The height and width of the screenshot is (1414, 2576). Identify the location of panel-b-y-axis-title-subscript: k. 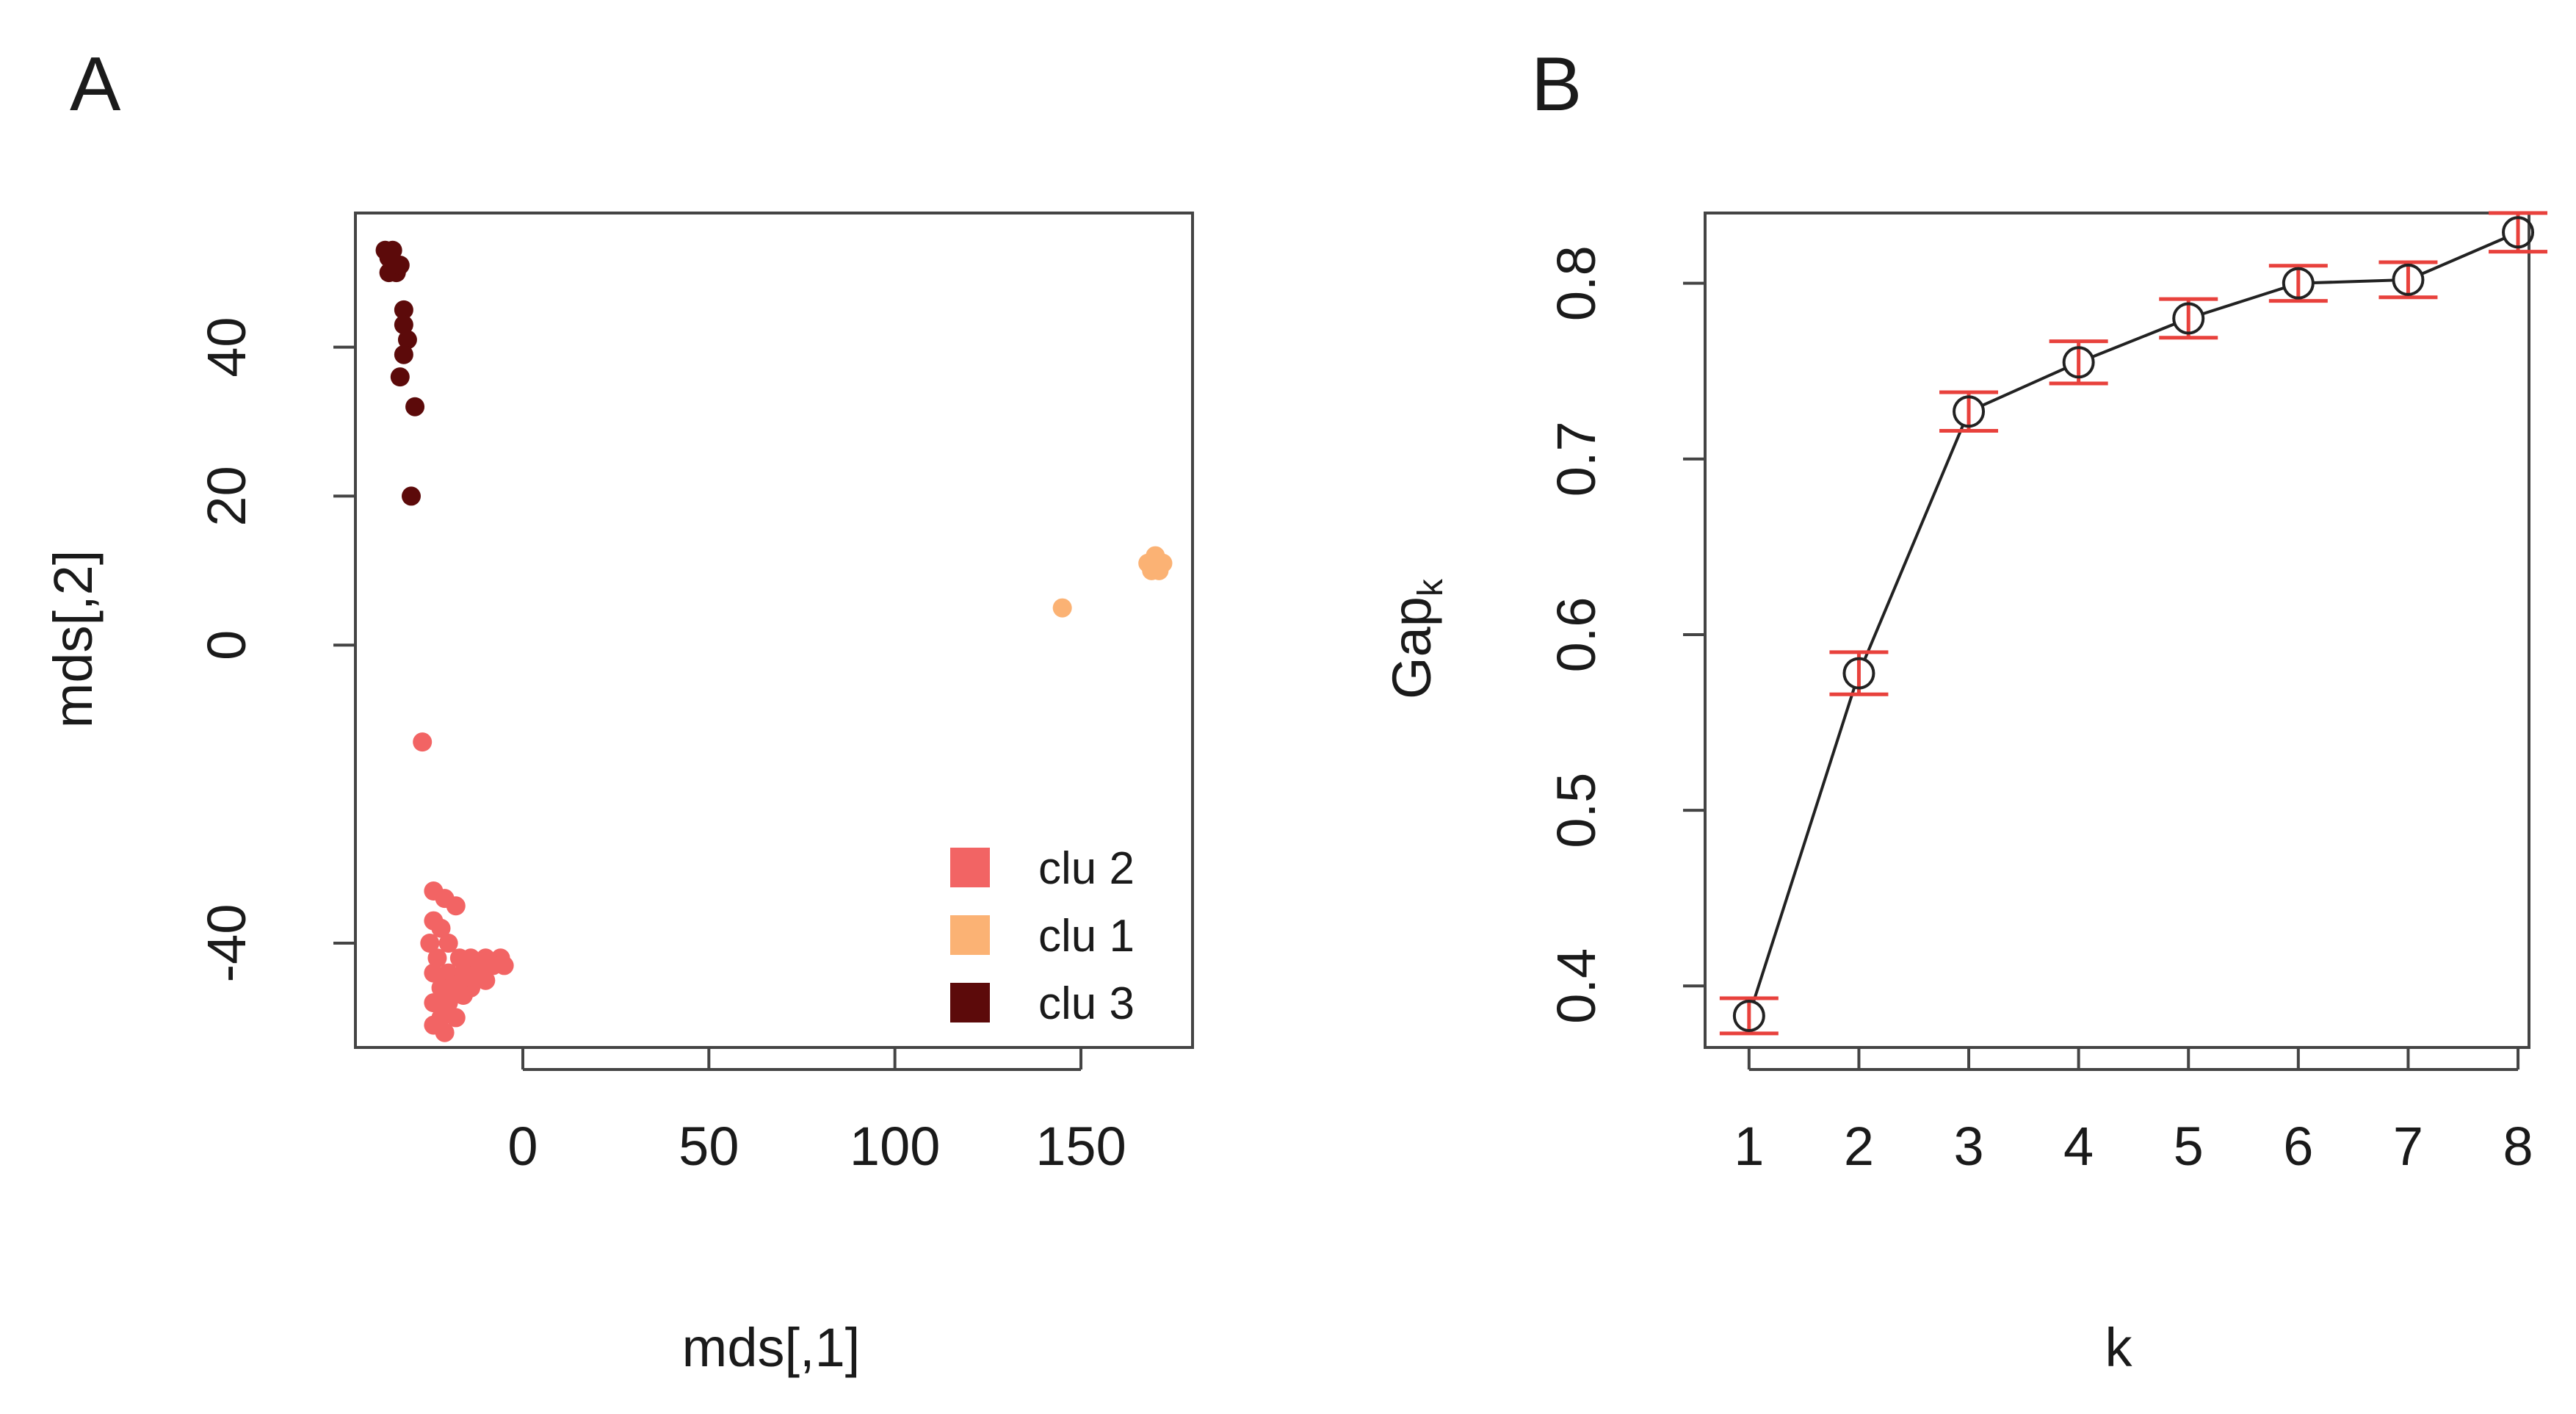
(1430, 587).